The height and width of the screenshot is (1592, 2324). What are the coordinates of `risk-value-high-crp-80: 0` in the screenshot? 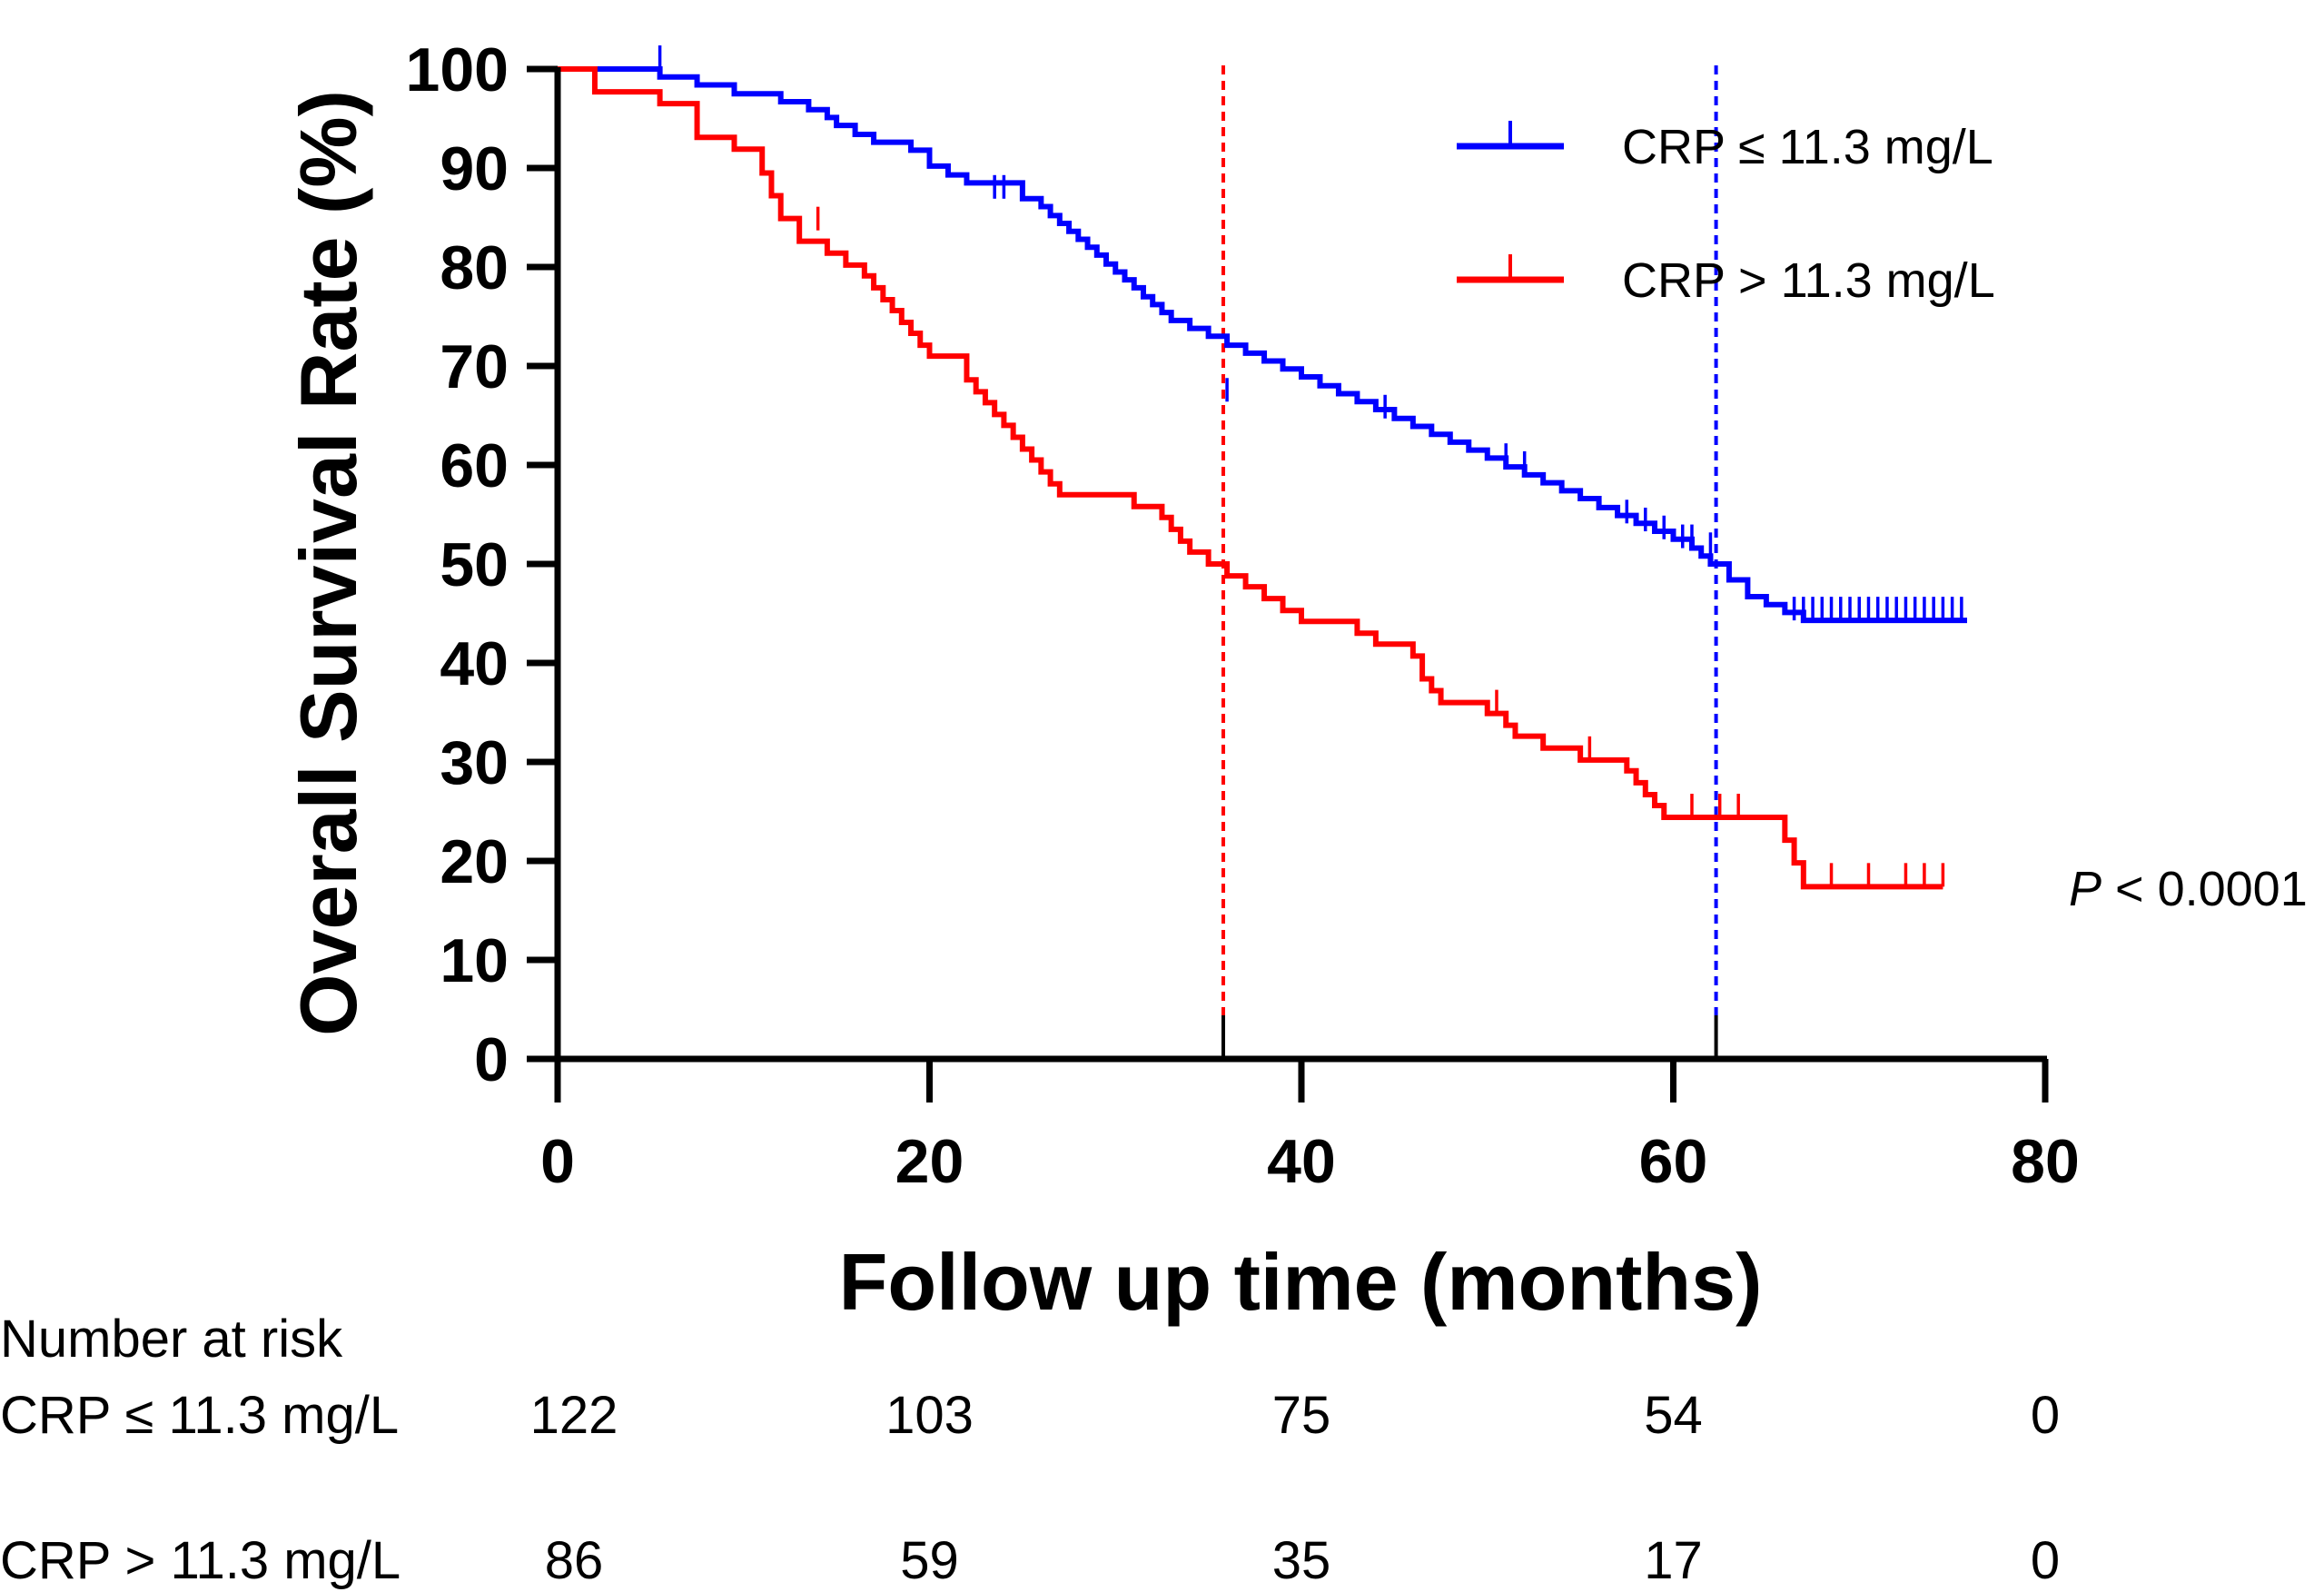 It's located at (2045, 1560).